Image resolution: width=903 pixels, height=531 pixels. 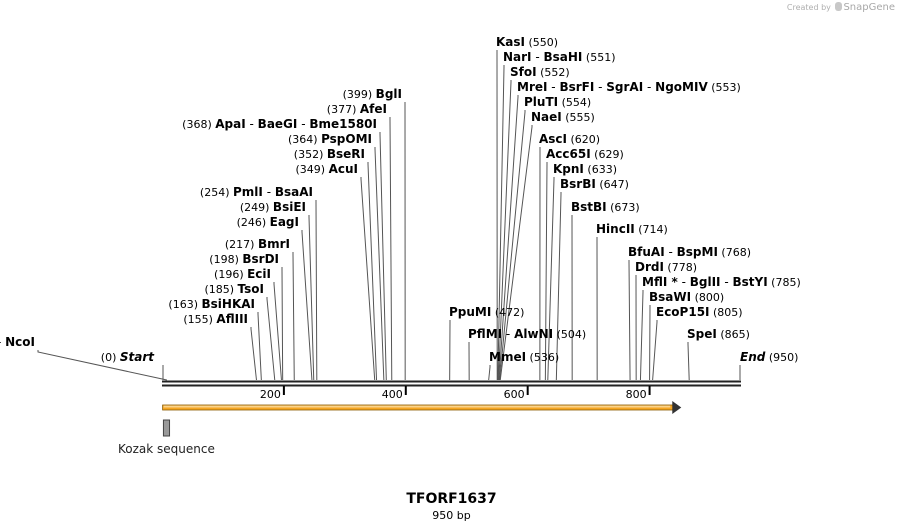 I want to click on site-label: (249) BsiEI, so click(x=273, y=207).